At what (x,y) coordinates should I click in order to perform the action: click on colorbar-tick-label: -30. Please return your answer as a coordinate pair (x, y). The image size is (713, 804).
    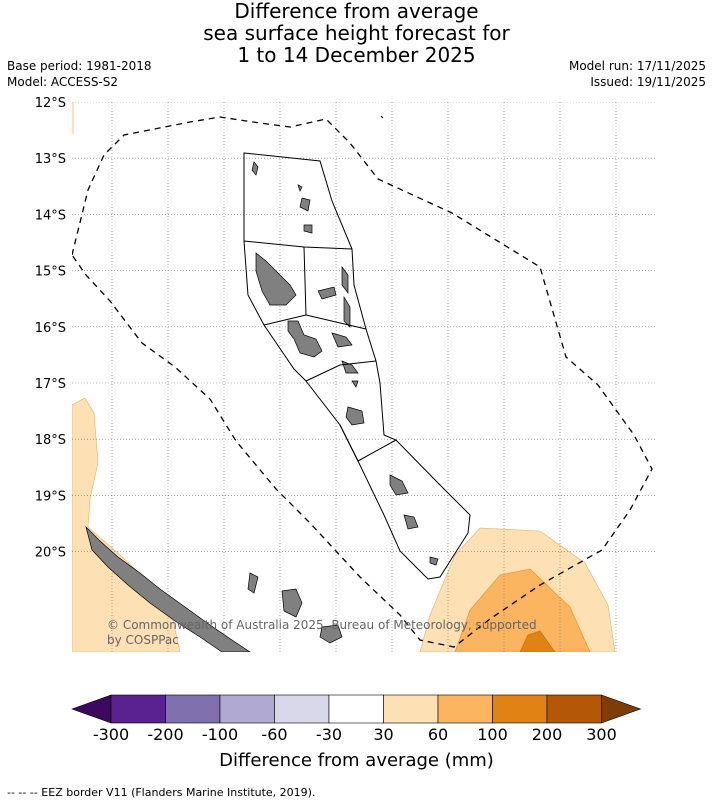
    Looking at the image, I should click on (329, 734).